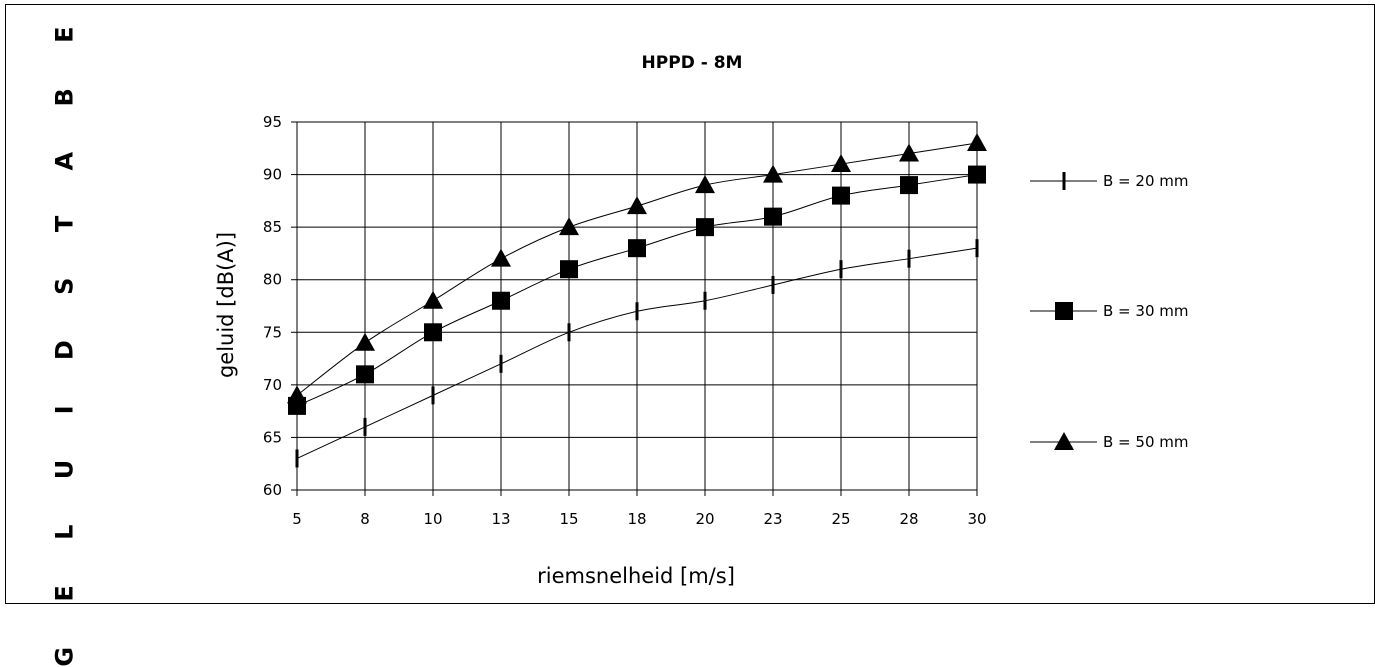  What do you see at coordinates (1064, 181) in the screenshot?
I see `legend-marker-dash` at bounding box center [1064, 181].